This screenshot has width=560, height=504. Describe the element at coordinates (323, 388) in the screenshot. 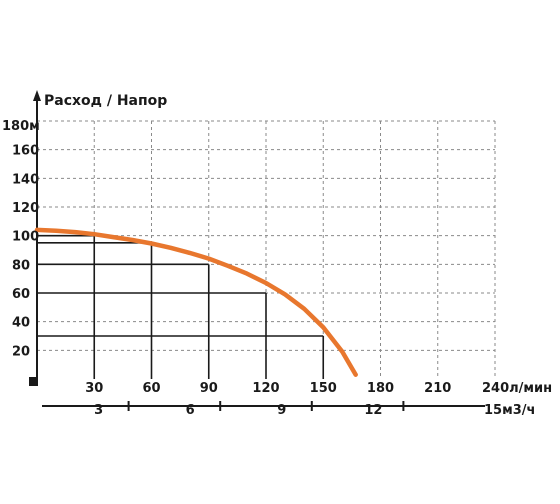

I see `x-tick-label: 150` at that location.